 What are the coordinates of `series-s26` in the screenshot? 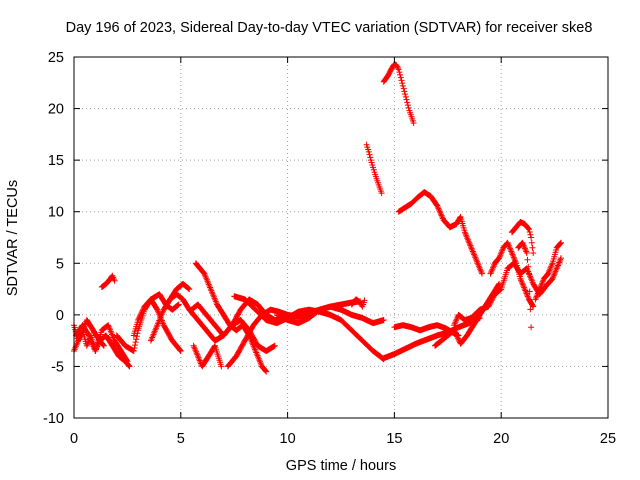 It's located at (548, 271).